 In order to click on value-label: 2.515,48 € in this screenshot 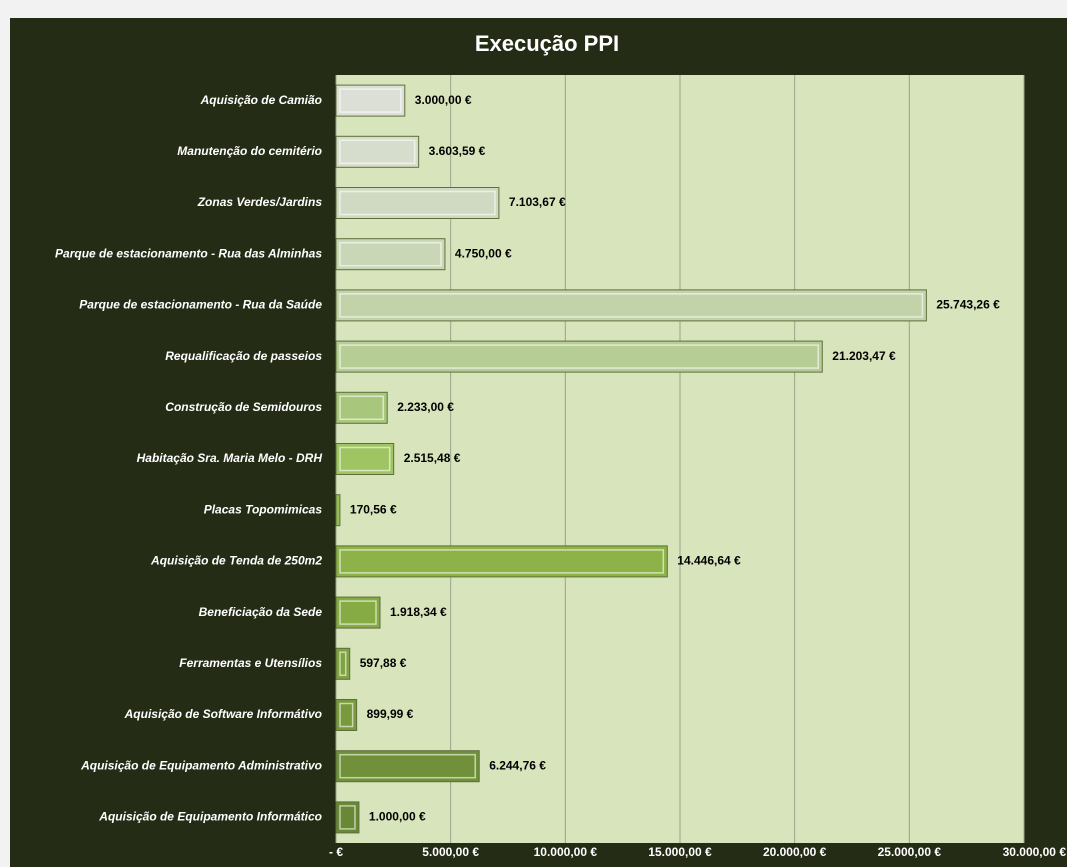, I will do `click(432, 458)`.